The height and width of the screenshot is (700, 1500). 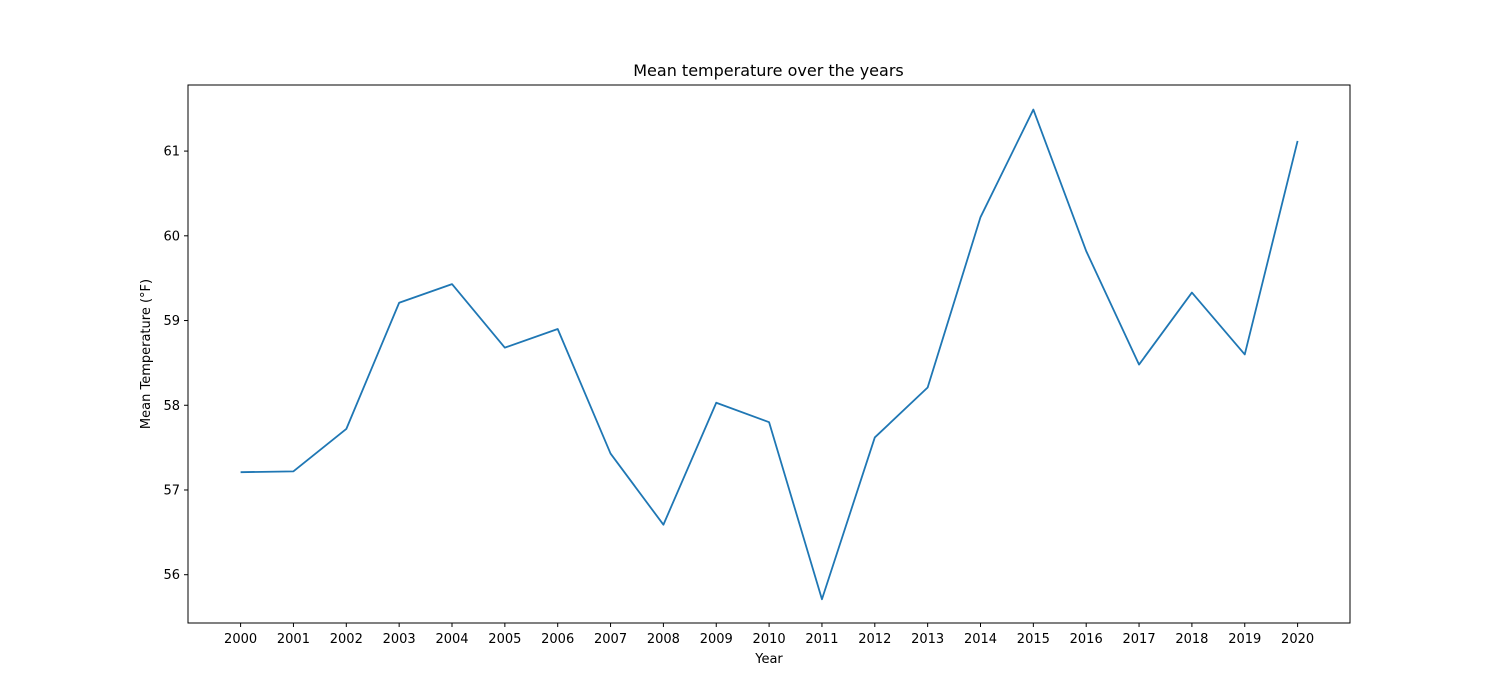 I want to click on x-tick-label: 2012, so click(x=874, y=639).